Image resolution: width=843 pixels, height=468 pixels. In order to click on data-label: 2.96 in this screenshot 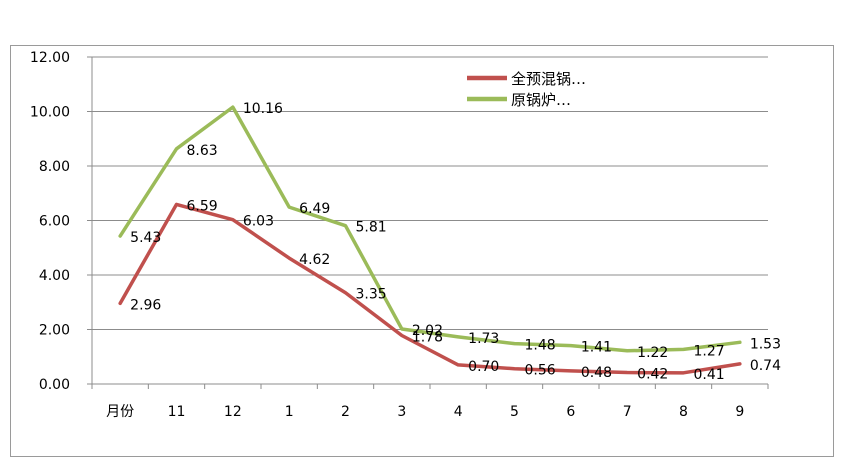, I will do `click(145, 305)`.